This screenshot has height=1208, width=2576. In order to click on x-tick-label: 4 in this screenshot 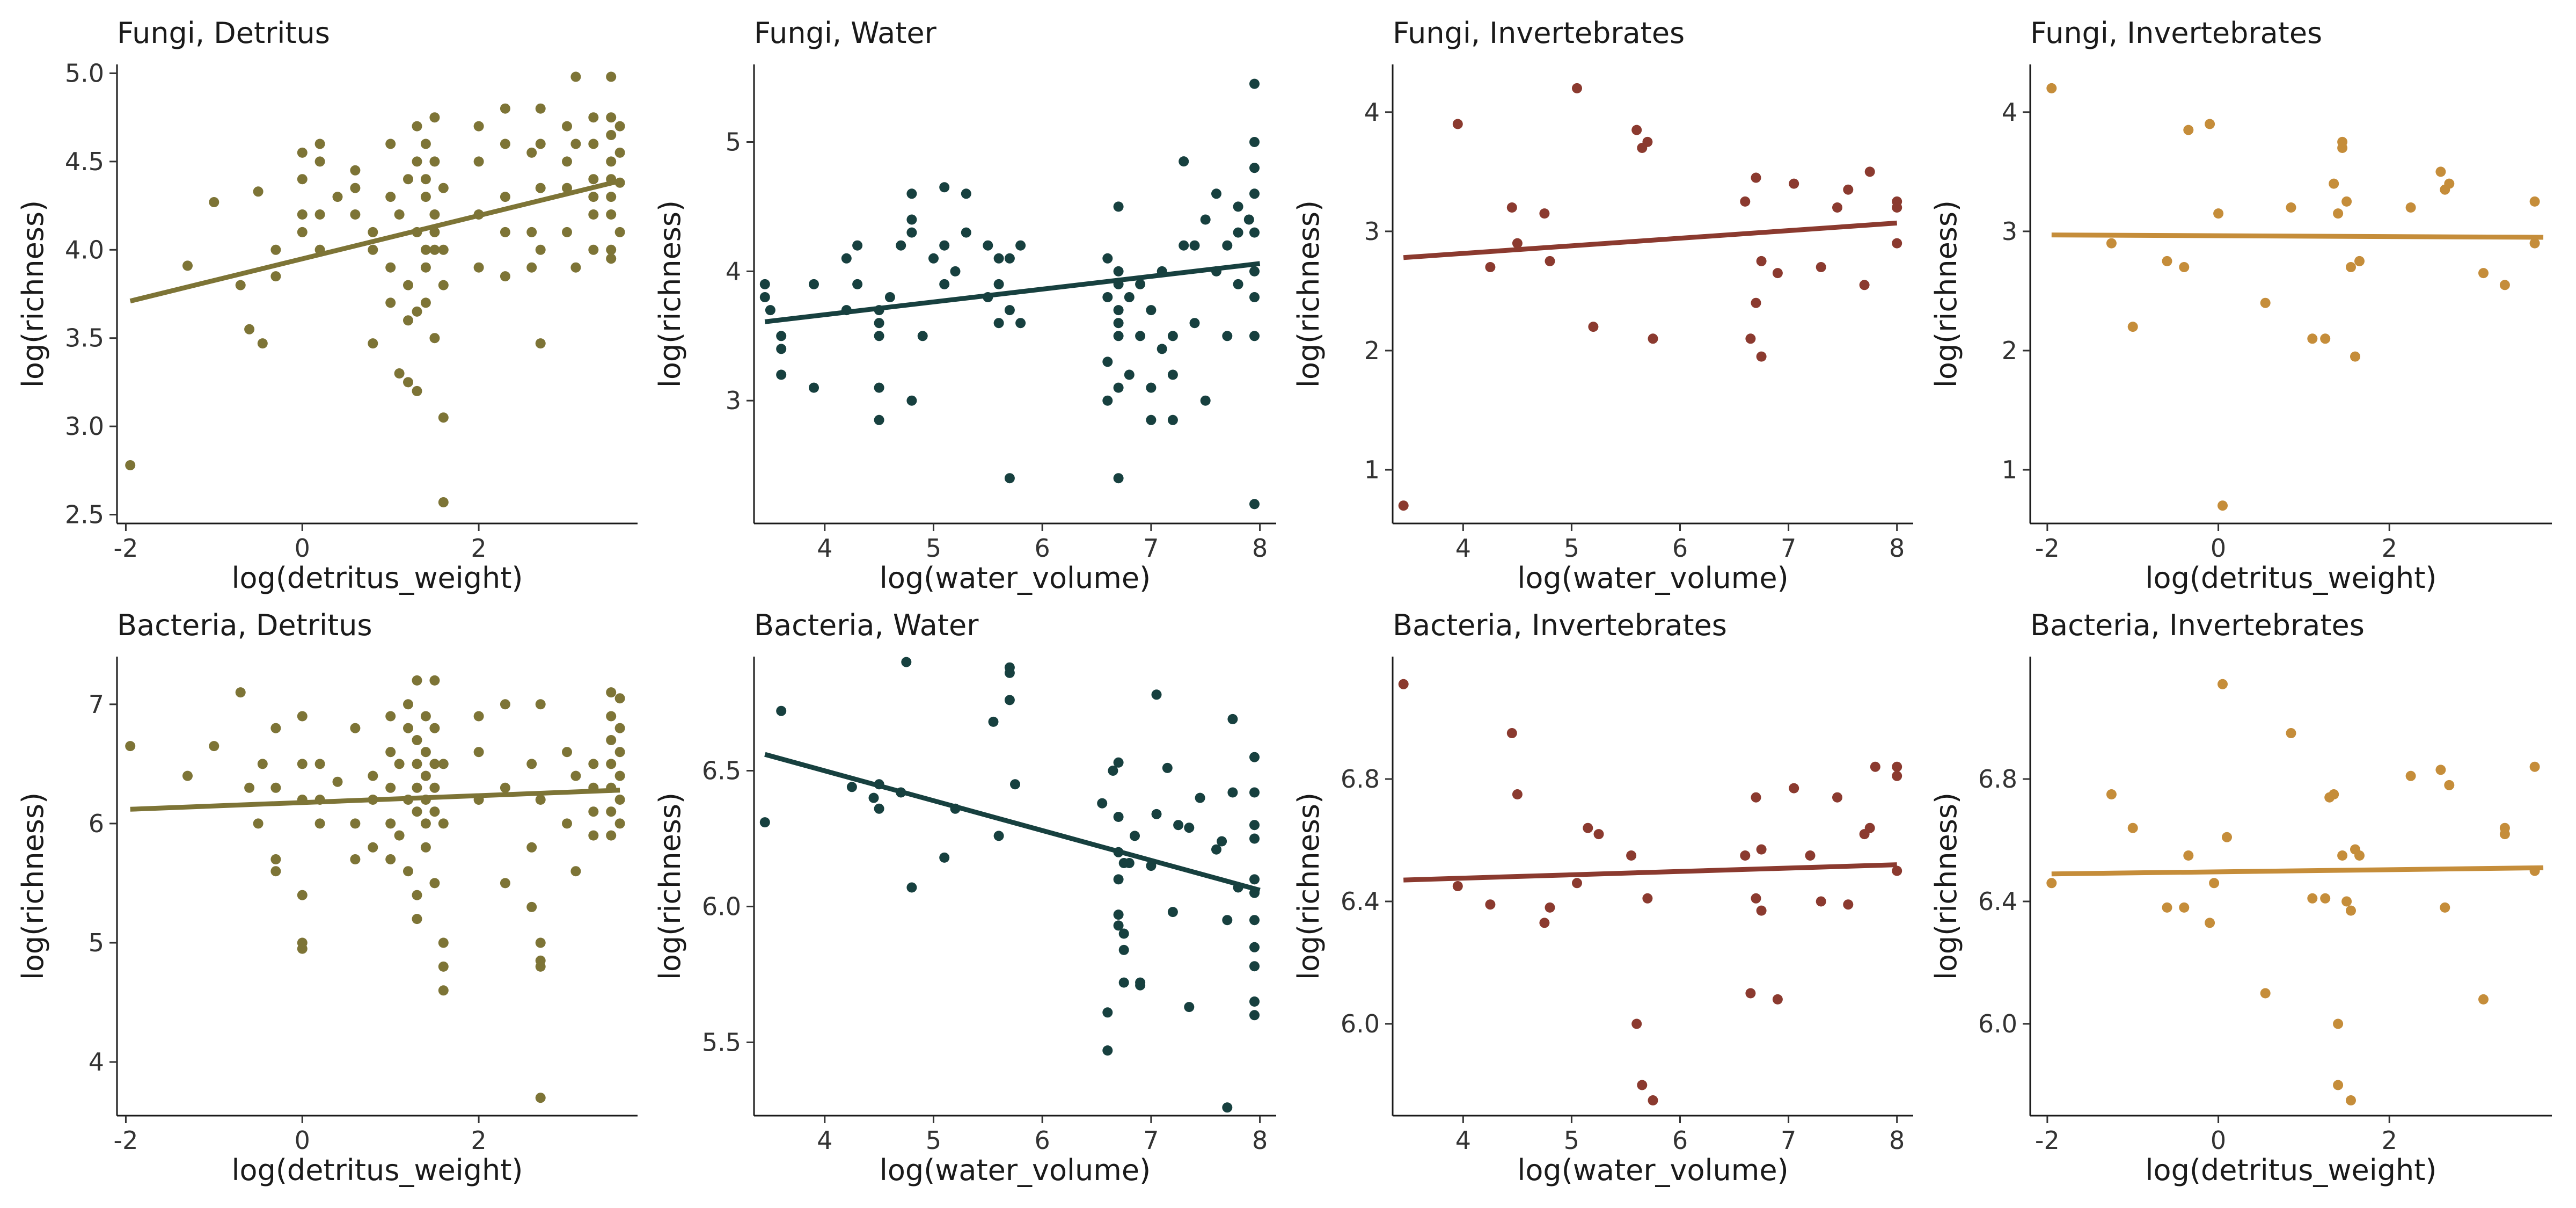, I will do `click(824, 548)`.